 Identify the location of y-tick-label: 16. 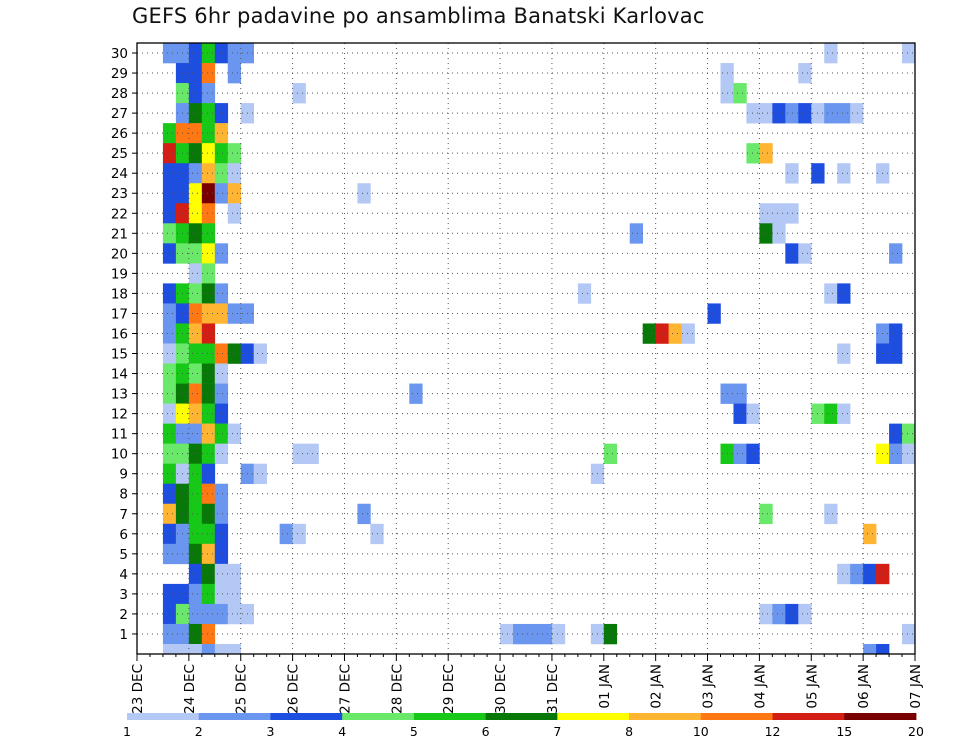
(119, 334).